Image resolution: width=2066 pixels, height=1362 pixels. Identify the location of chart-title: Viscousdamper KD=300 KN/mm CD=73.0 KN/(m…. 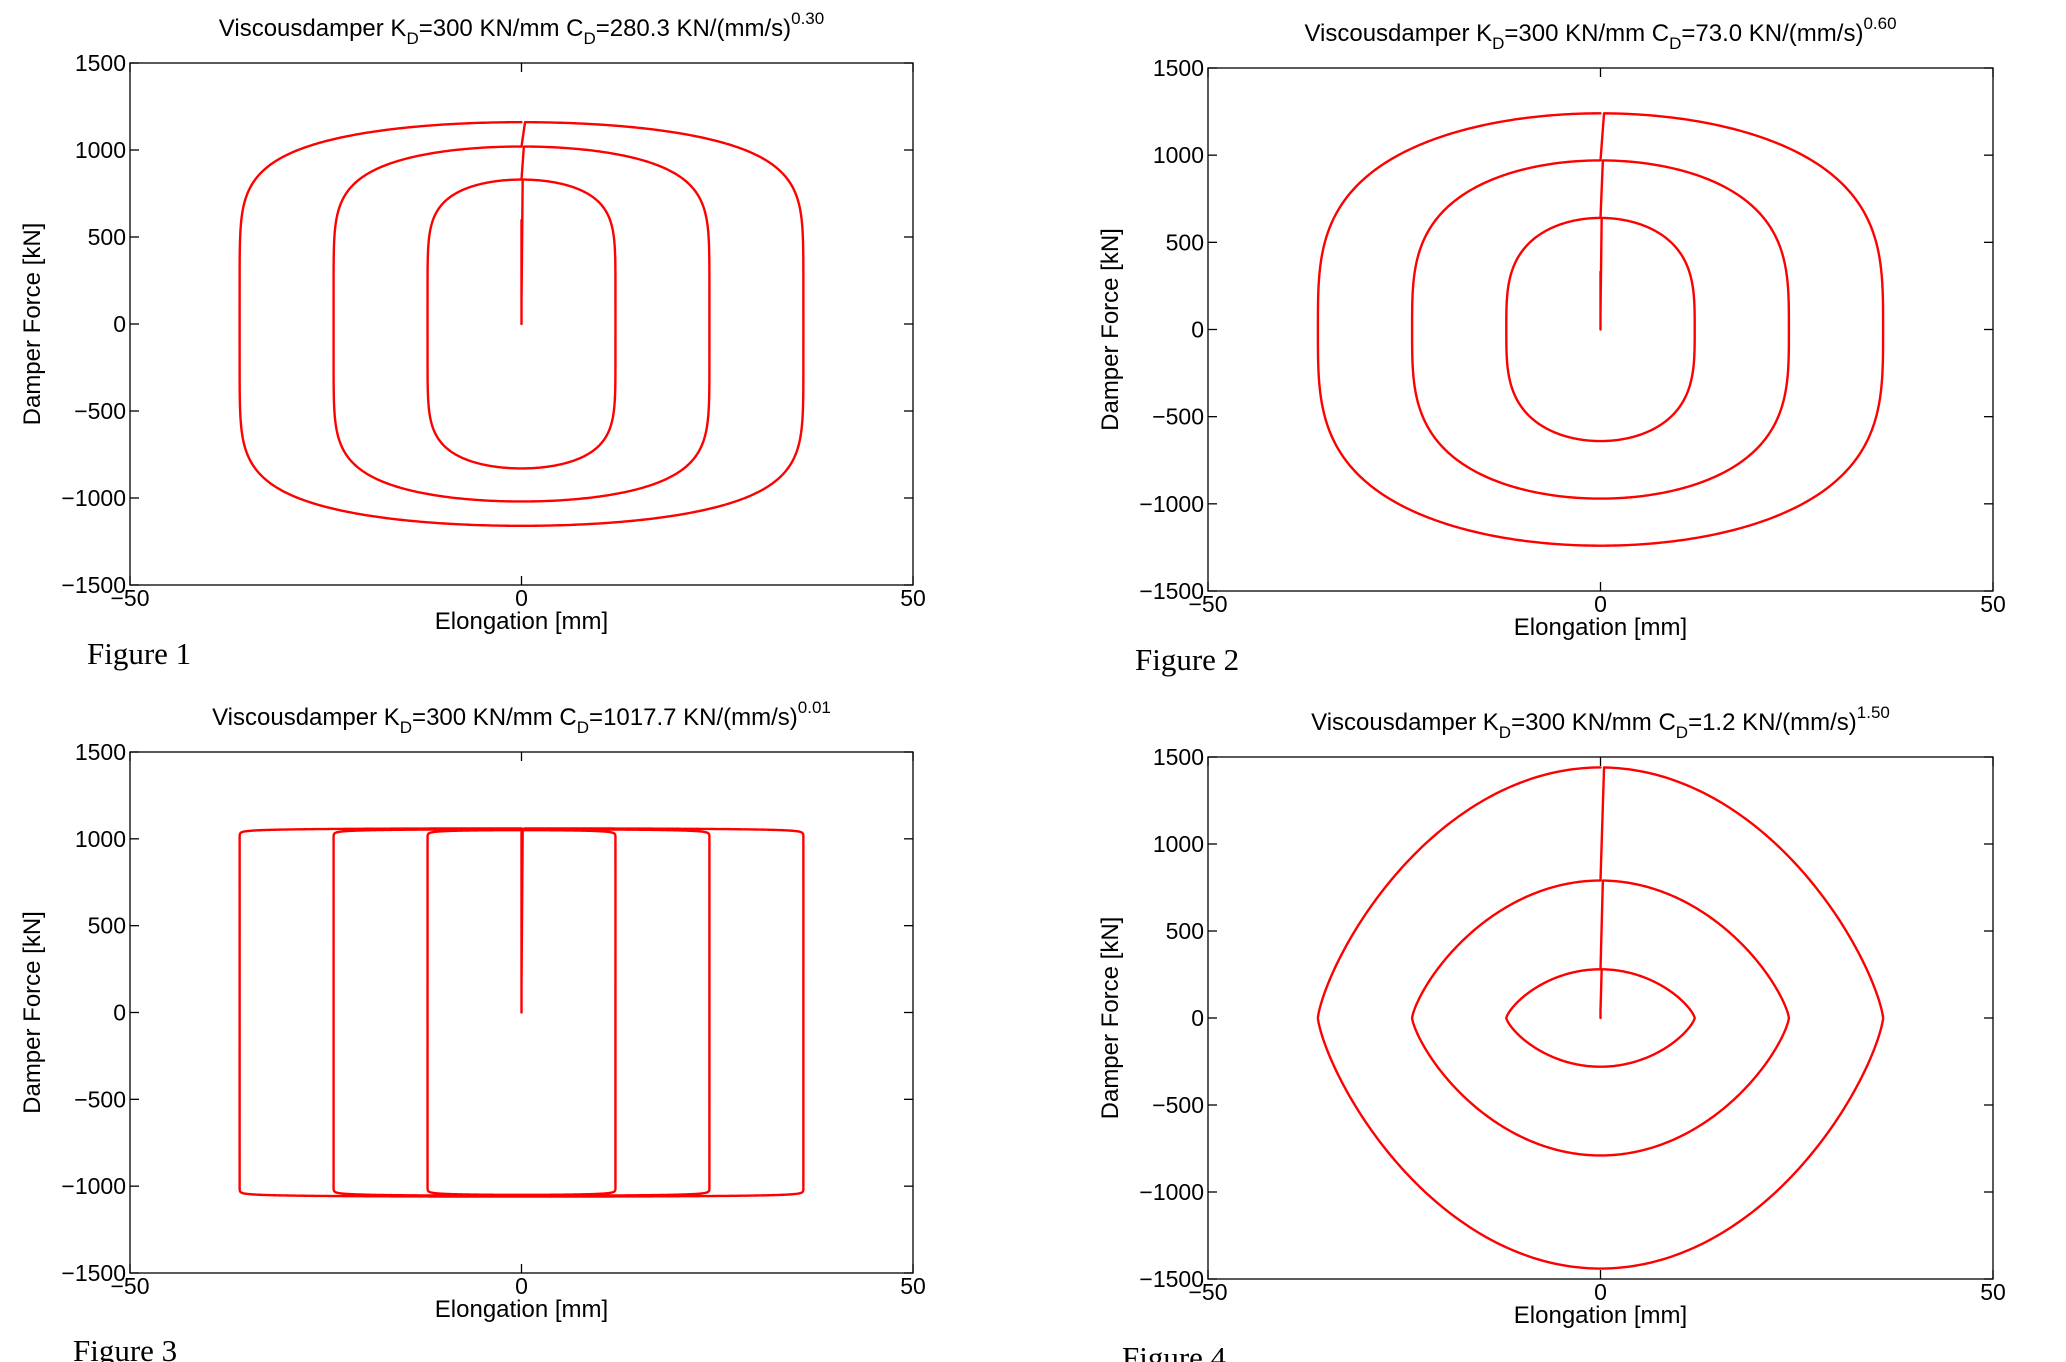
(1600, 33).